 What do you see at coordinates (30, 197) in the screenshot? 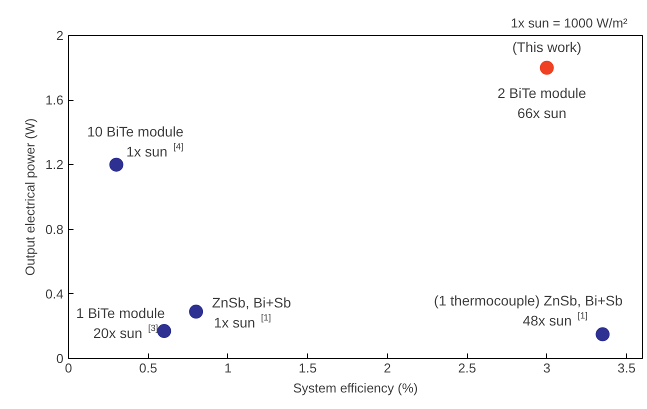
I see `y-axis-title: Output electrical power (W)` at bounding box center [30, 197].